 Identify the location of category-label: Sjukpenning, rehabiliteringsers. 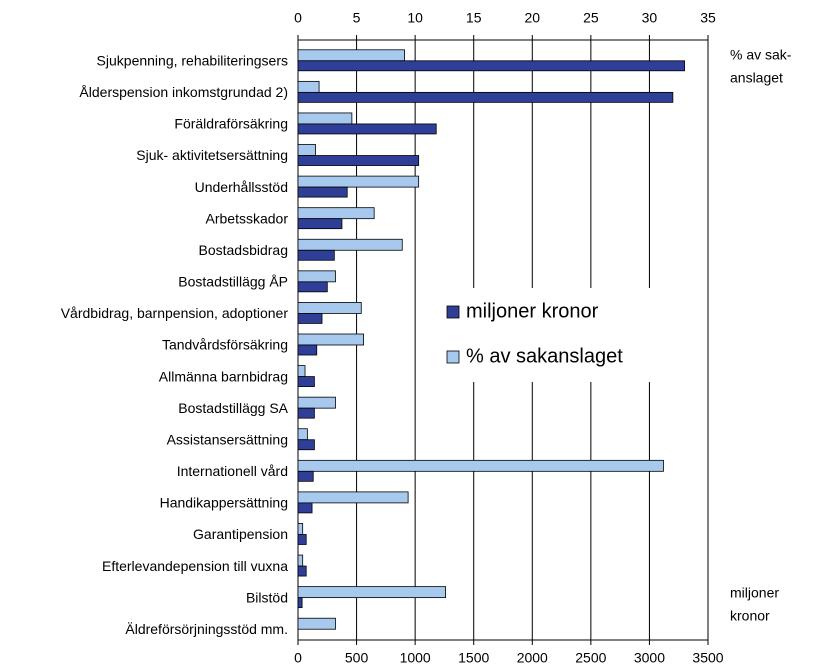
(192, 60).